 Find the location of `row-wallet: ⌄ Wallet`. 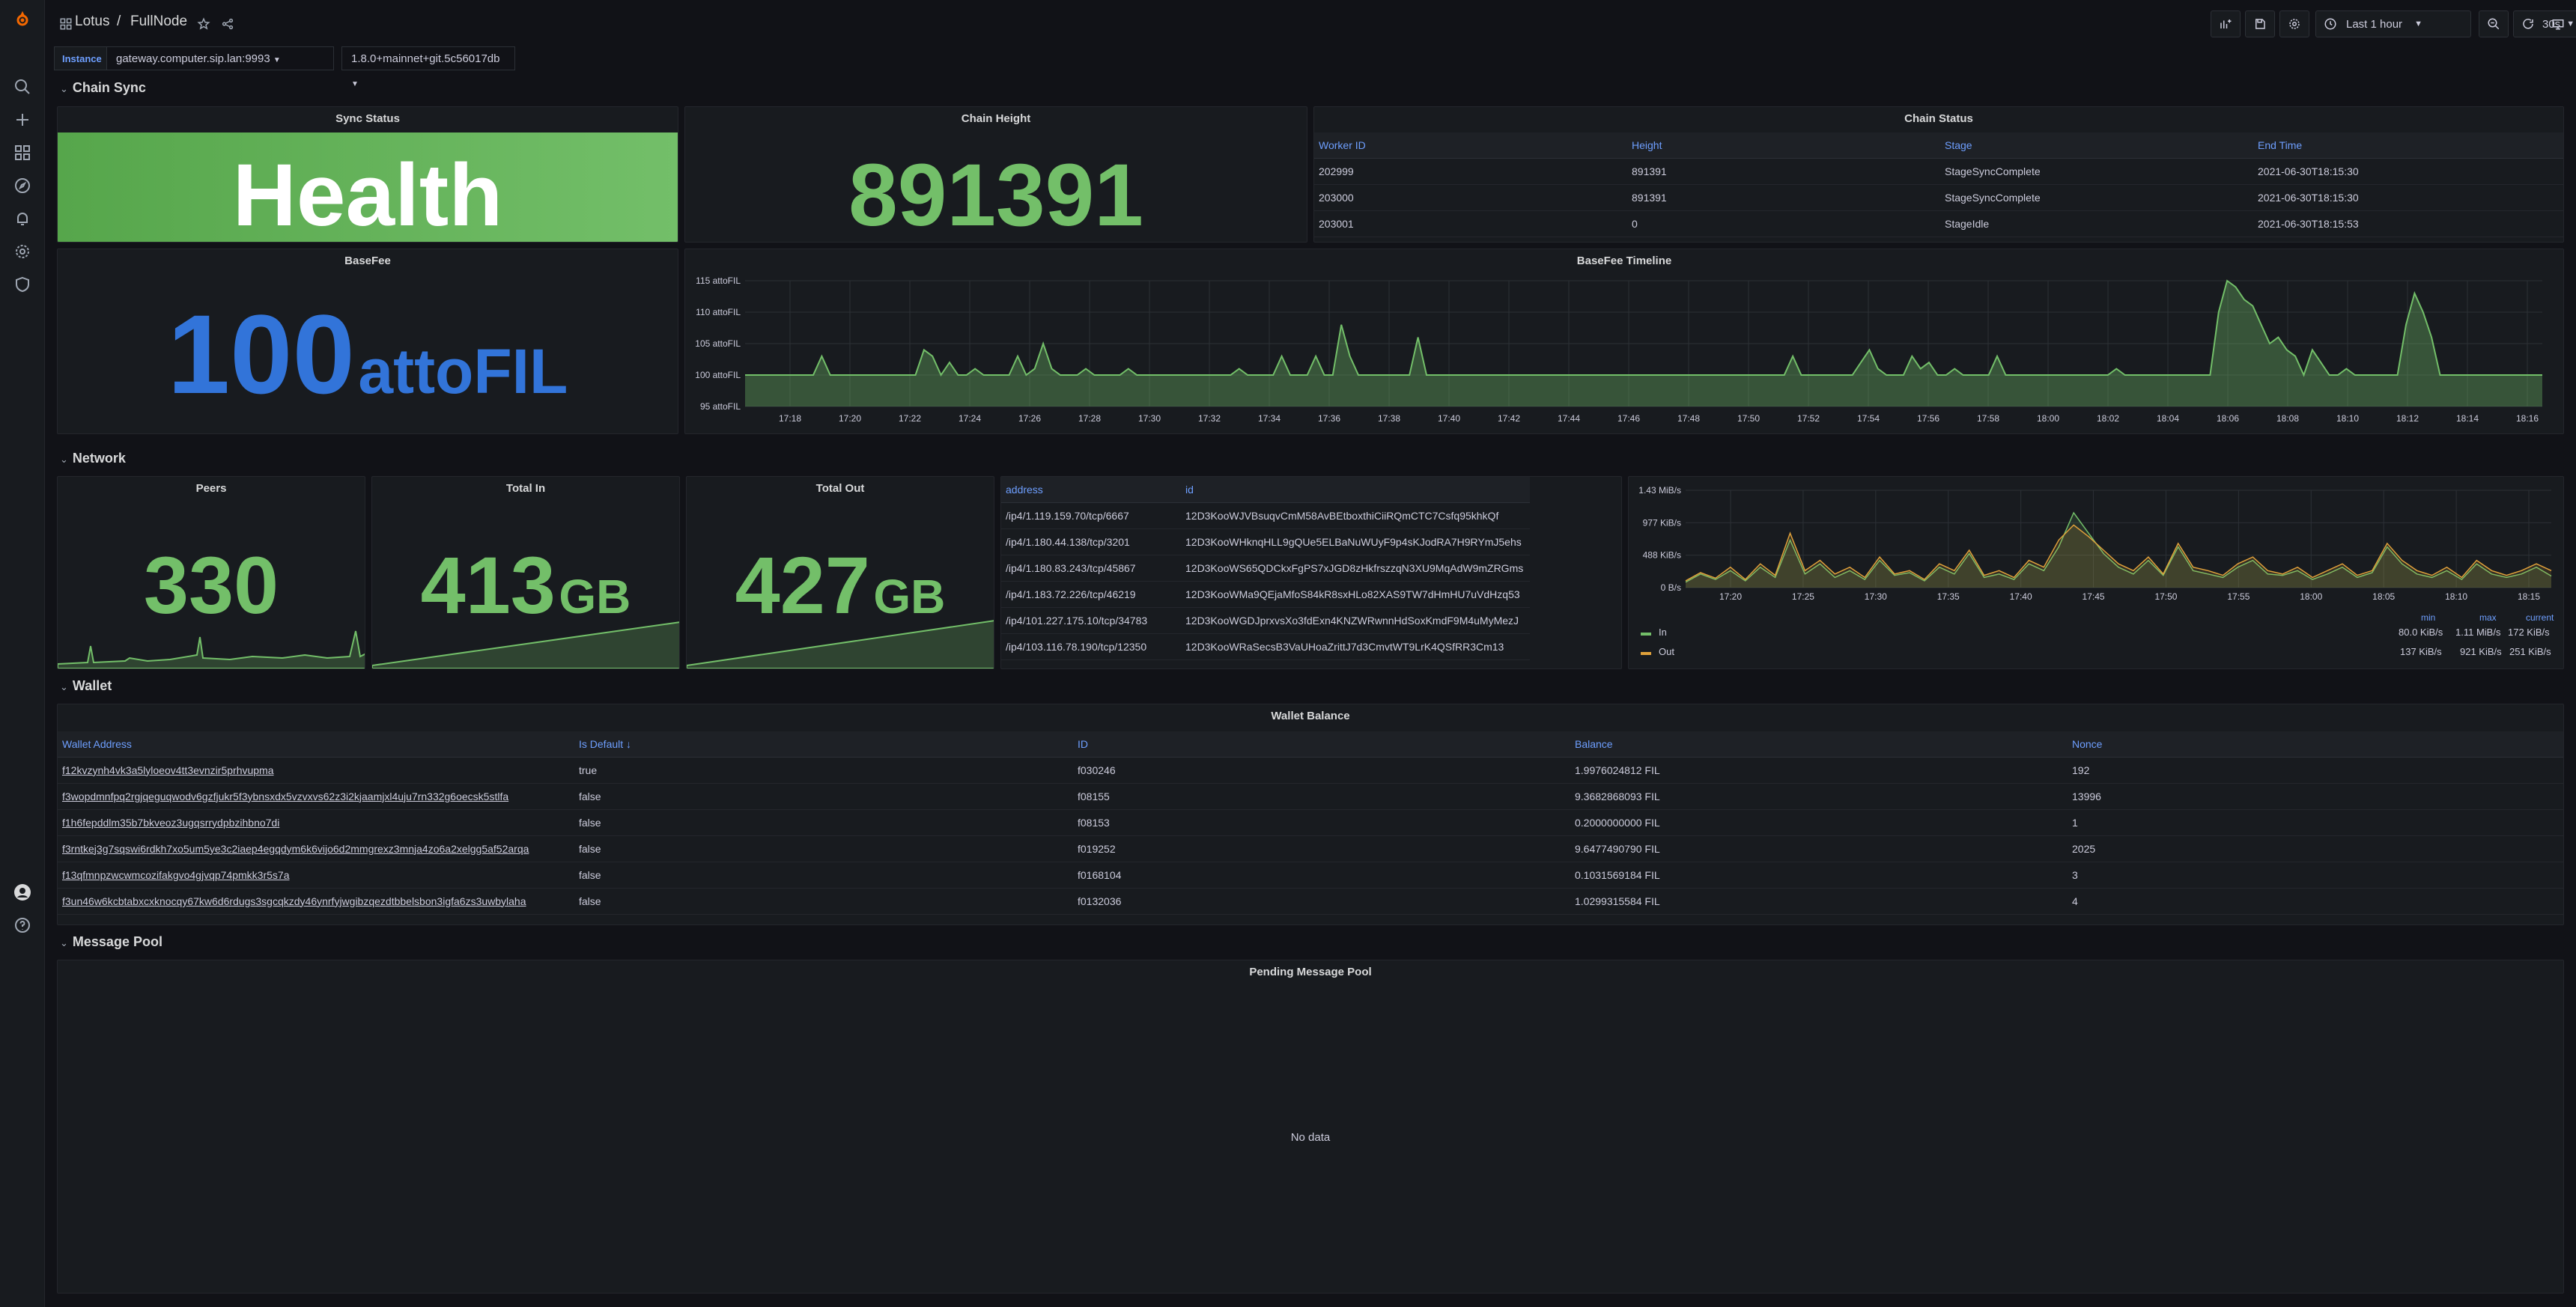

row-wallet: ⌄ Wallet is located at coordinates (86, 686).